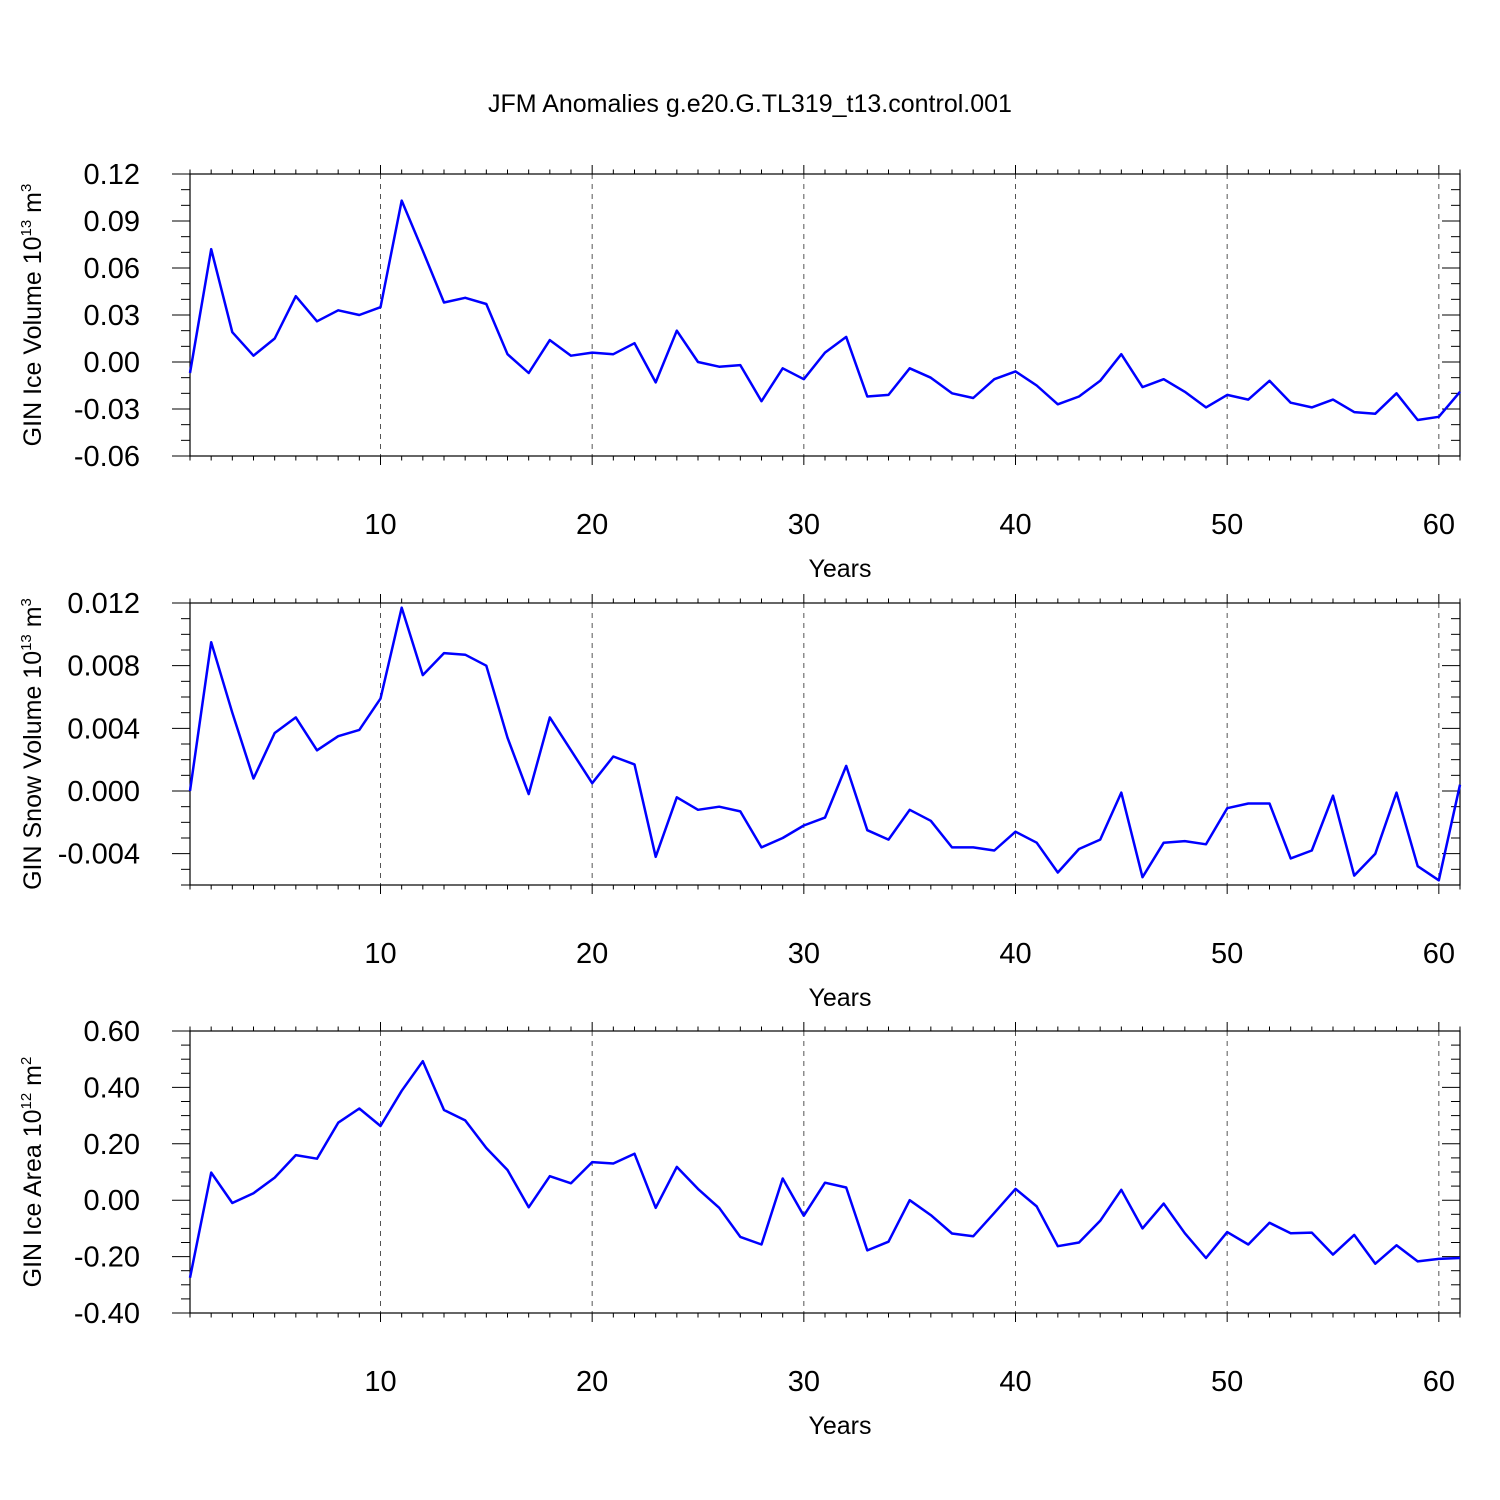  Describe the element at coordinates (107, 1314) in the screenshot. I see `y-tick-label--0.40: -0.40` at that location.